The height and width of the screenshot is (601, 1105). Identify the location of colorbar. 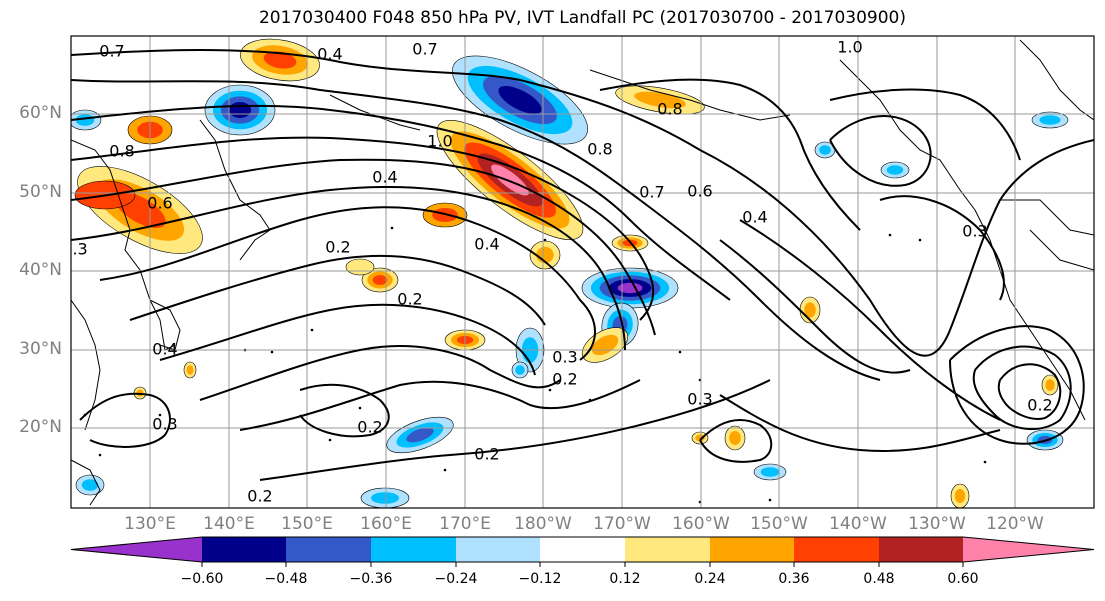
(582, 551).